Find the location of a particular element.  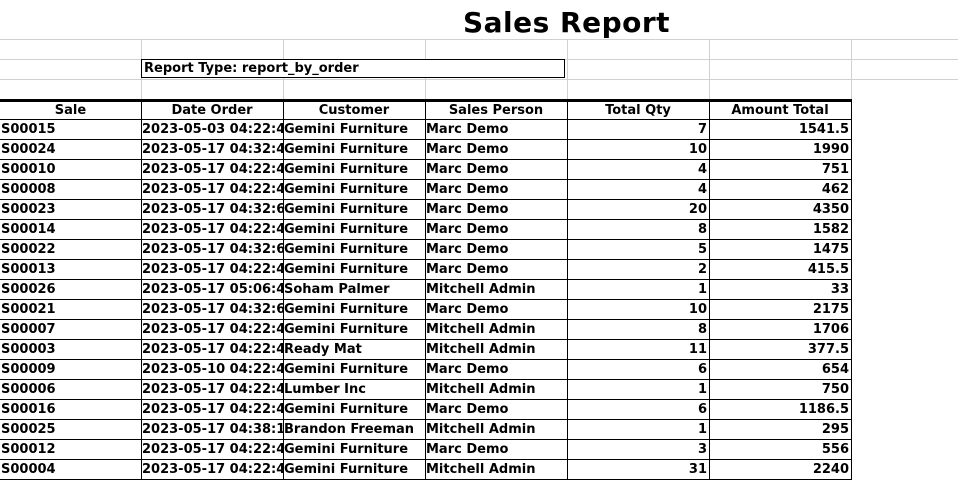

cell-amount-total: 4350 is located at coordinates (830, 209).